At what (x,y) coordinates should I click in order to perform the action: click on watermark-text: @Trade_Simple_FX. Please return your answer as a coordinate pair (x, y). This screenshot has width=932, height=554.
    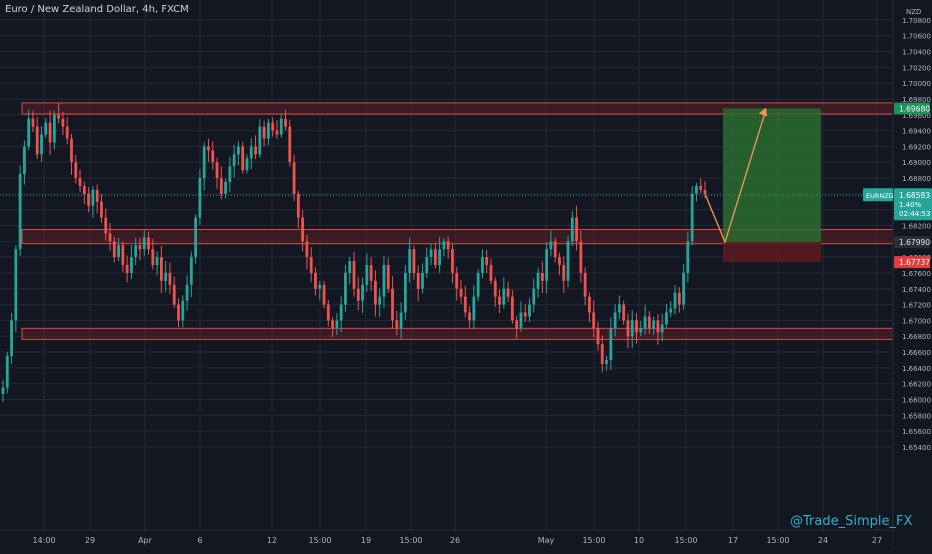
    Looking at the image, I should click on (851, 521).